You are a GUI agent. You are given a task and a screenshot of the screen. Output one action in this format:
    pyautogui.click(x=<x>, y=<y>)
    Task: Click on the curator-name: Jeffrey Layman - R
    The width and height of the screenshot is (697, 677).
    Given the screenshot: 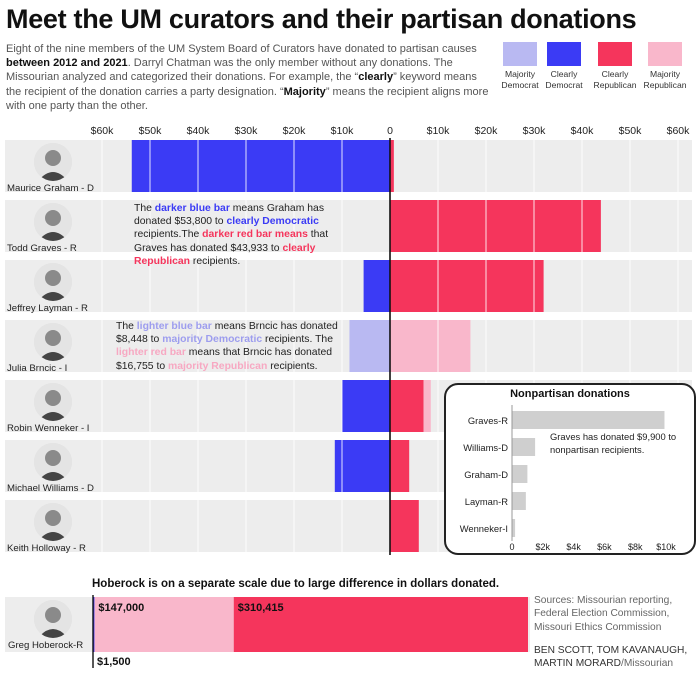 What is the action you would take?
    pyautogui.click(x=47, y=308)
    